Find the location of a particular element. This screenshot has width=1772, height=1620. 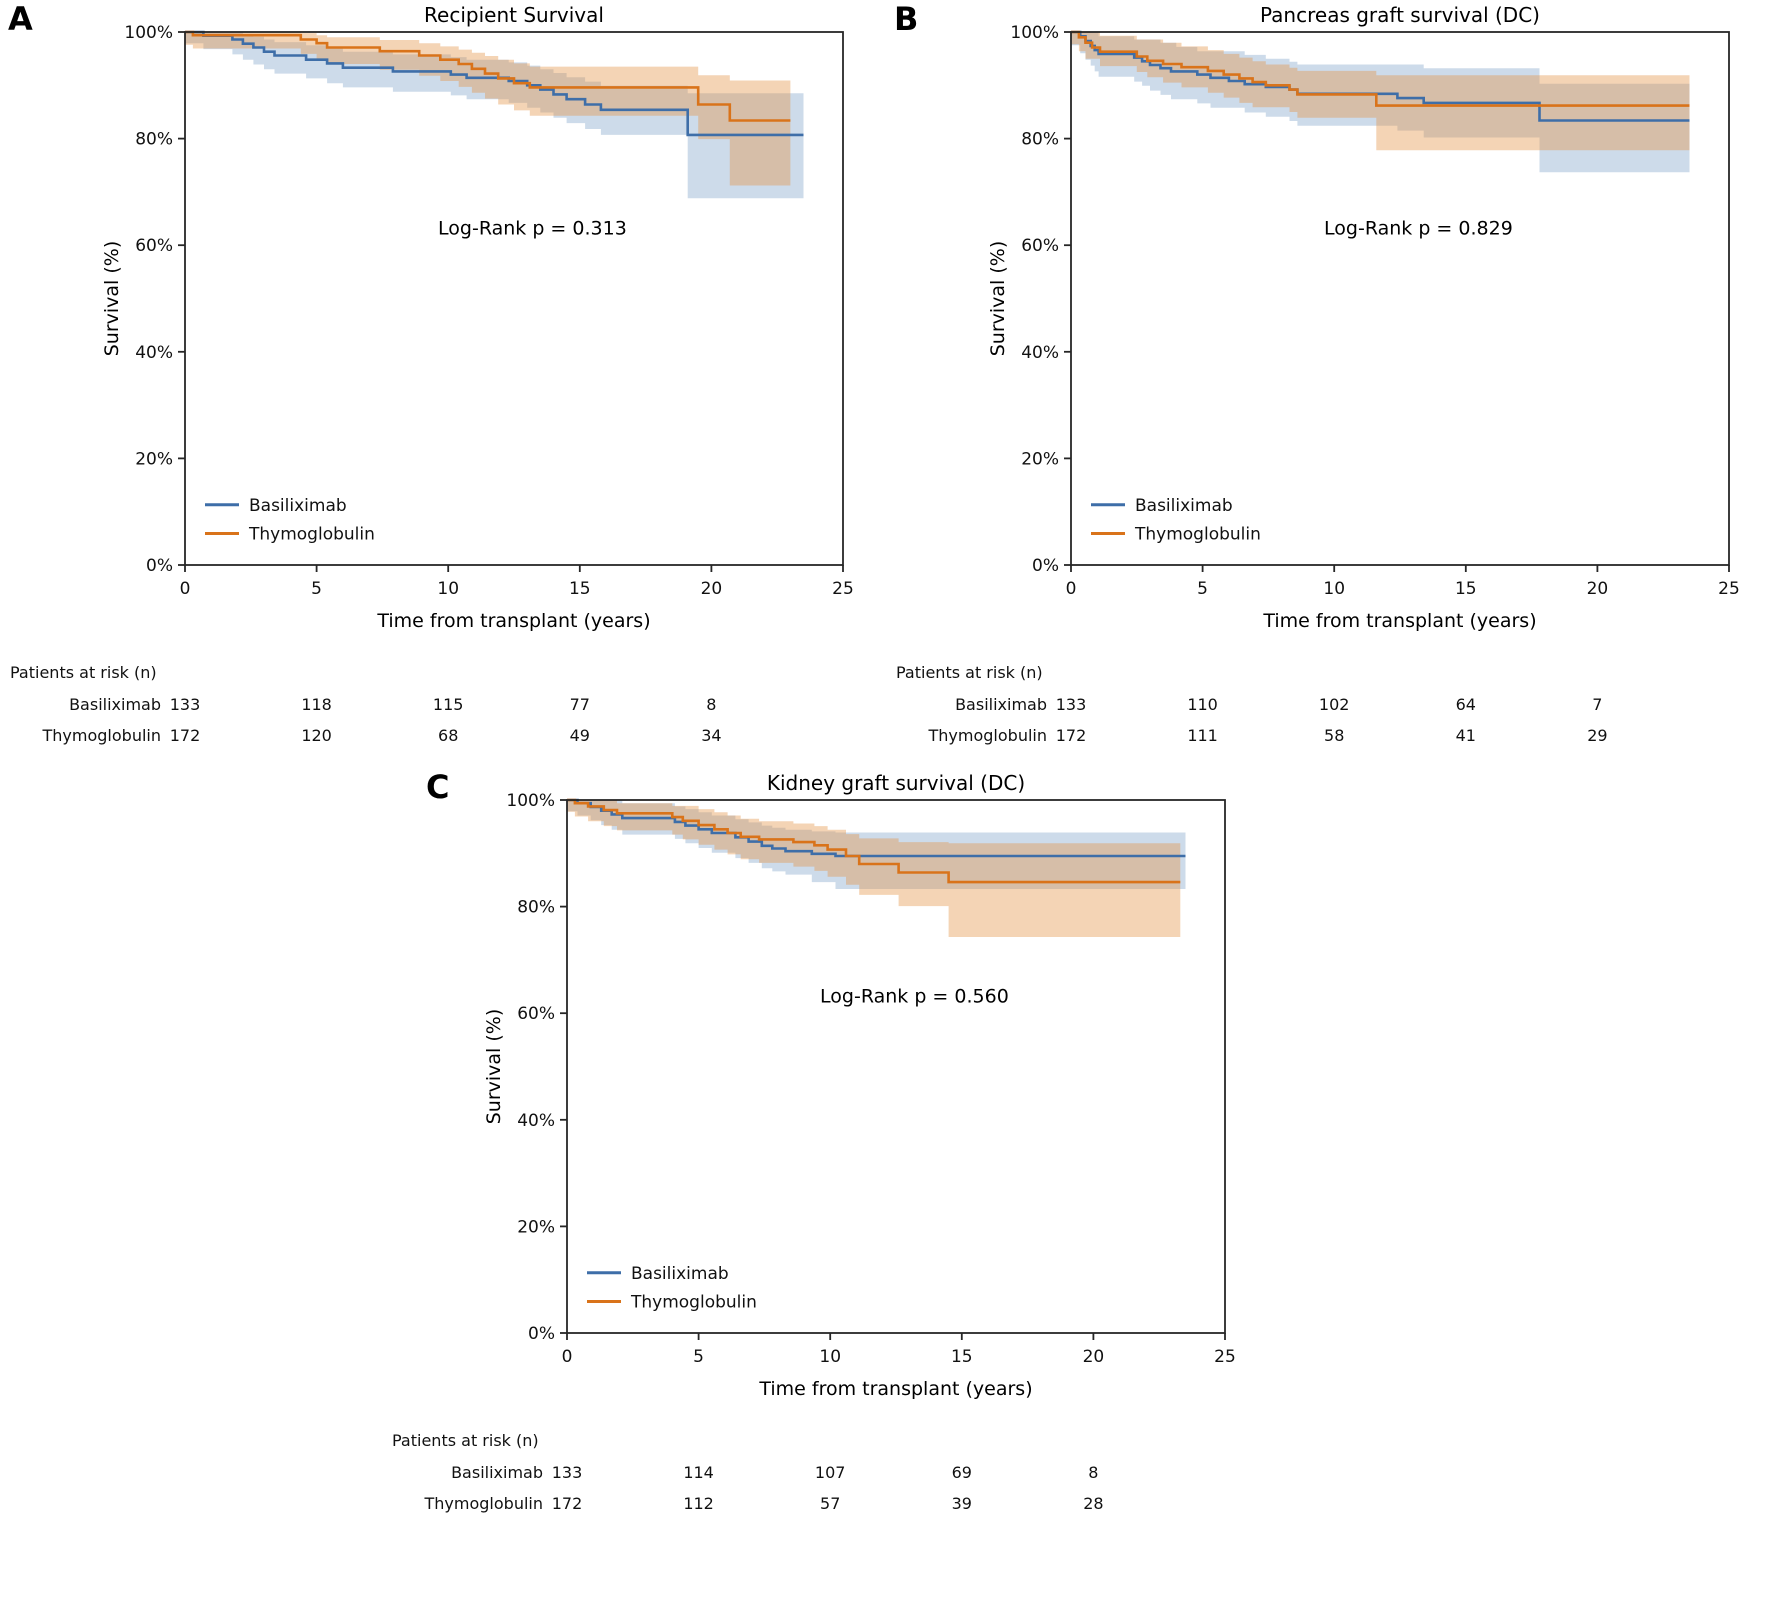

at-risk-count: 8 is located at coordinates (711, 704).